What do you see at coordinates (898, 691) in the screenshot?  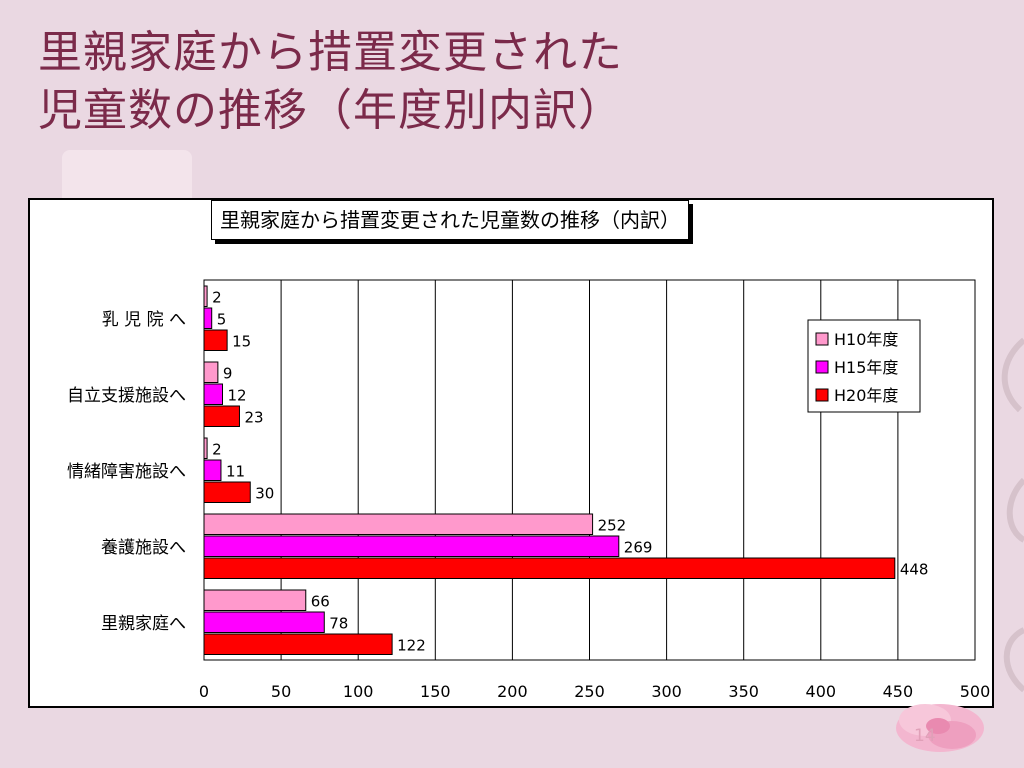 I see `x-tick-label: 450` at bounding box center [898, 691].